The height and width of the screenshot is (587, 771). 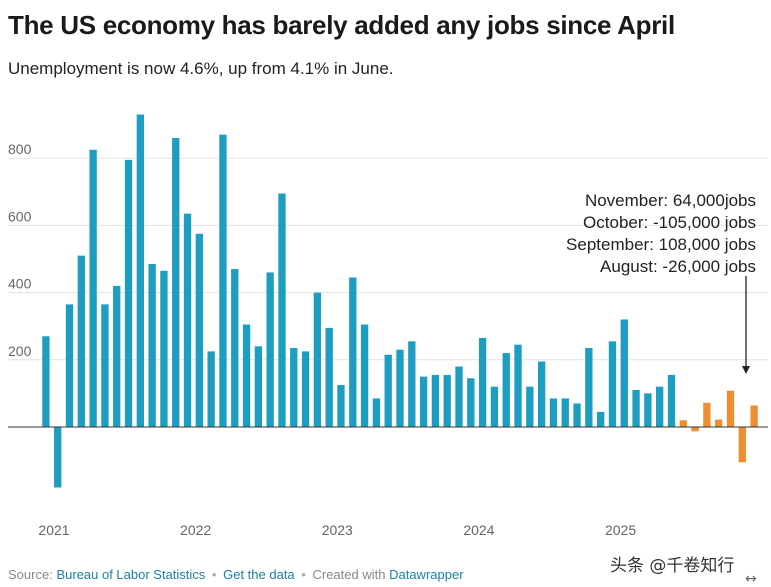 What do you see at coordinates (20, 284) in the screenshot?
I see `y-tick-label: 400` at bounding box center [20, 284].